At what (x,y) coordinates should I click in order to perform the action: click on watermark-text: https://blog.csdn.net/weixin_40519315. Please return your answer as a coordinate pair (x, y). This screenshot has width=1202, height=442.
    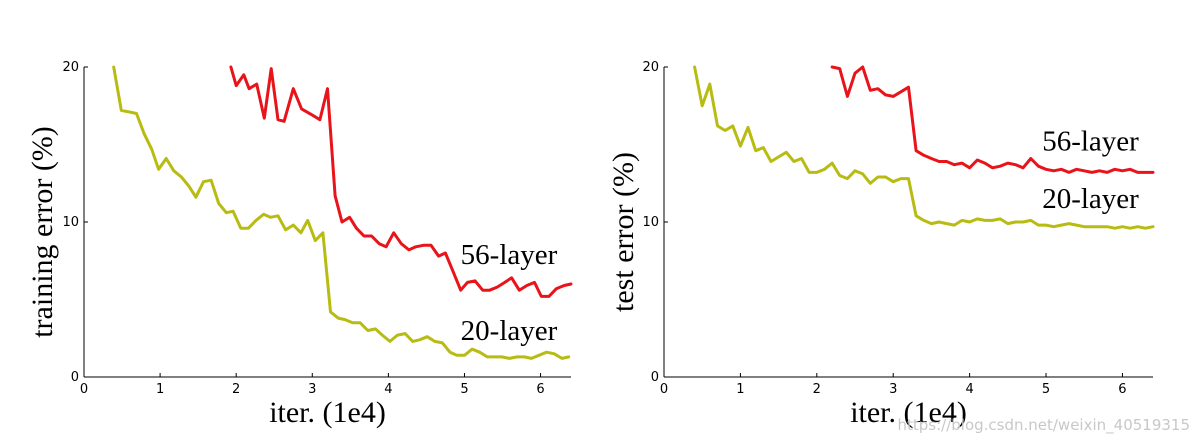
    Looking at the image, I should click on (1043, 425).